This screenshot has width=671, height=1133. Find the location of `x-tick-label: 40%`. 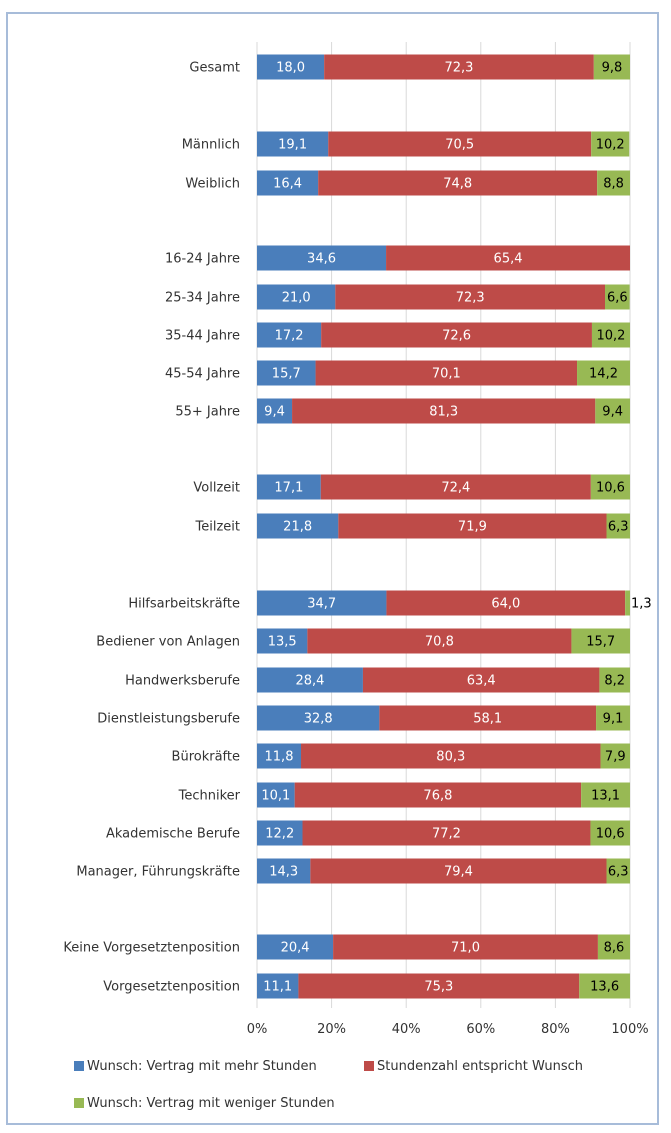

x-tick-label: 40% is located at coordinates (406, 1029).